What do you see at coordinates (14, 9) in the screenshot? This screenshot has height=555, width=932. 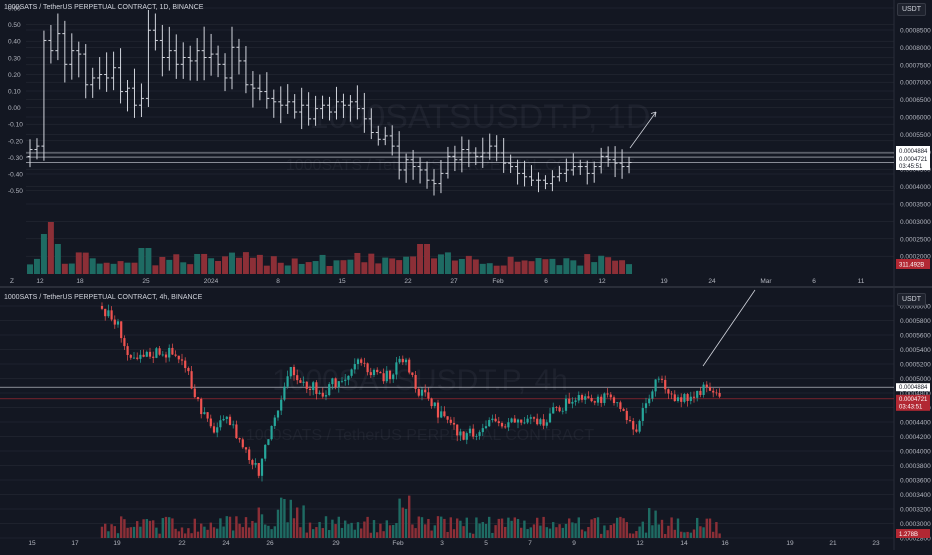 I see `left-axis-tick: 0.60` at bounding box center [14, 9].